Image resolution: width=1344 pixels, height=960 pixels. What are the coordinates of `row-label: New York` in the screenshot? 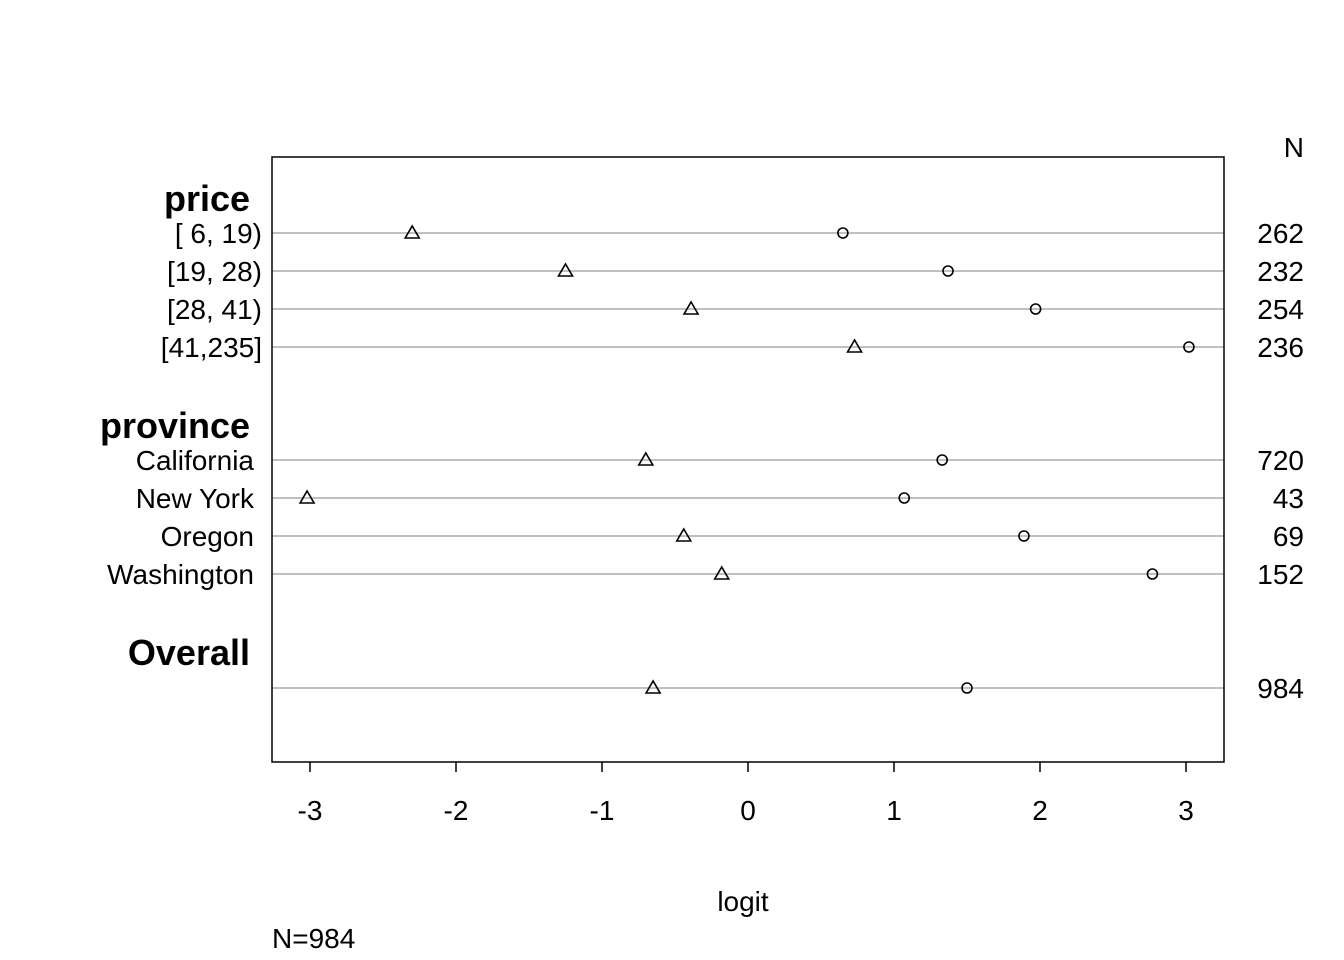 It's located at (195, 498).